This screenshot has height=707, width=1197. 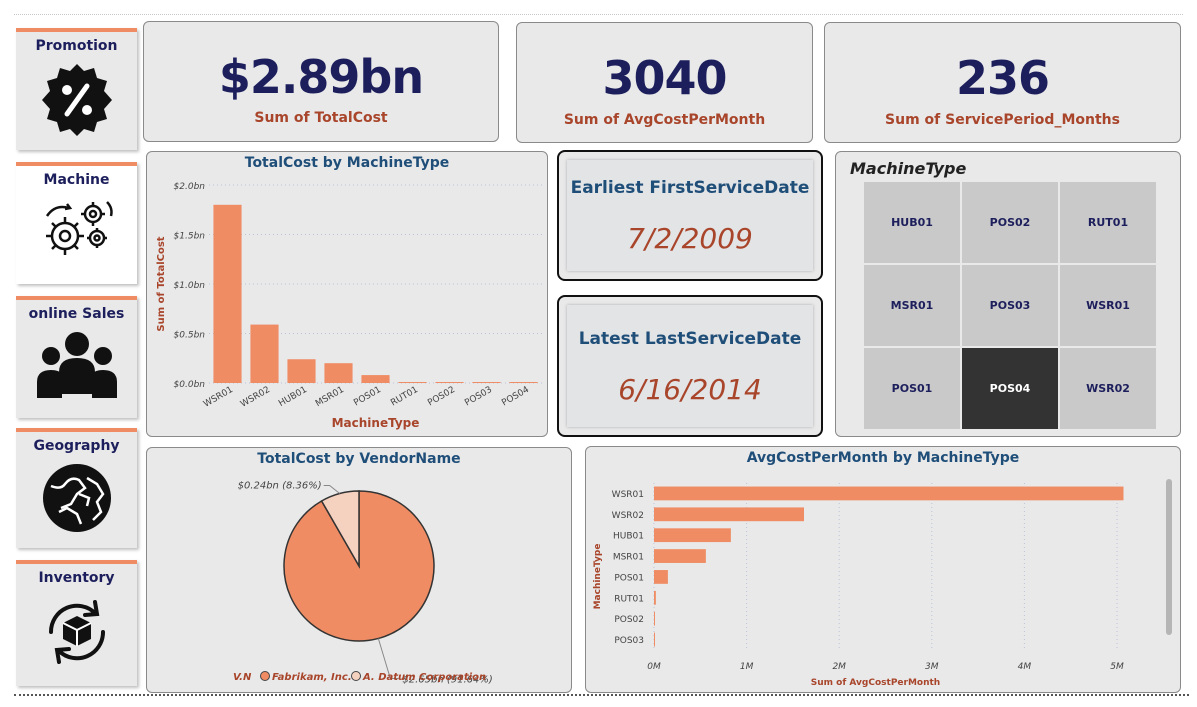 What do you see at coordinates (79, 228) in the screenshot?
I see `gears-icon` at bounding box center [79, 228].